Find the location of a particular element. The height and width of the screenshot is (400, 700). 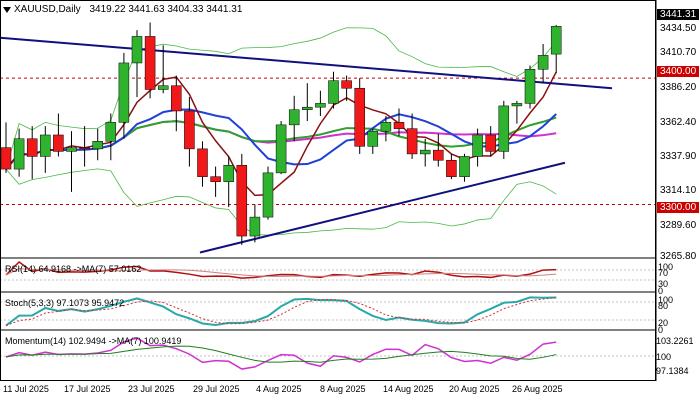

stoch-axis-tick: 0 is located at coordinates (661, 330).